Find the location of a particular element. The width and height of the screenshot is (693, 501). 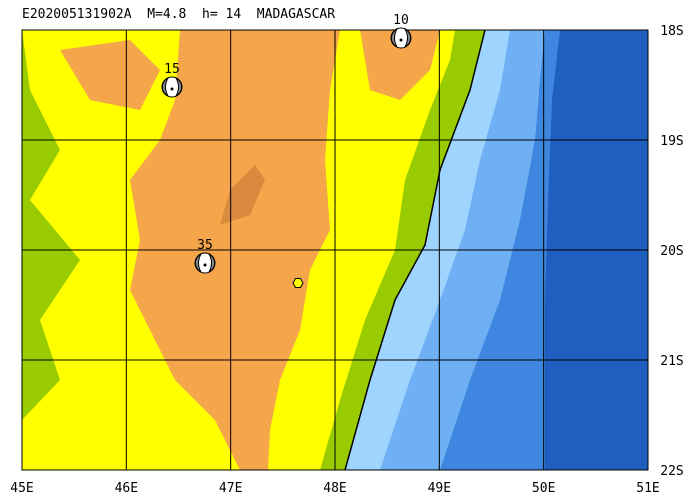

focal-mechanism: 10 is located at coordinates (401, 31).